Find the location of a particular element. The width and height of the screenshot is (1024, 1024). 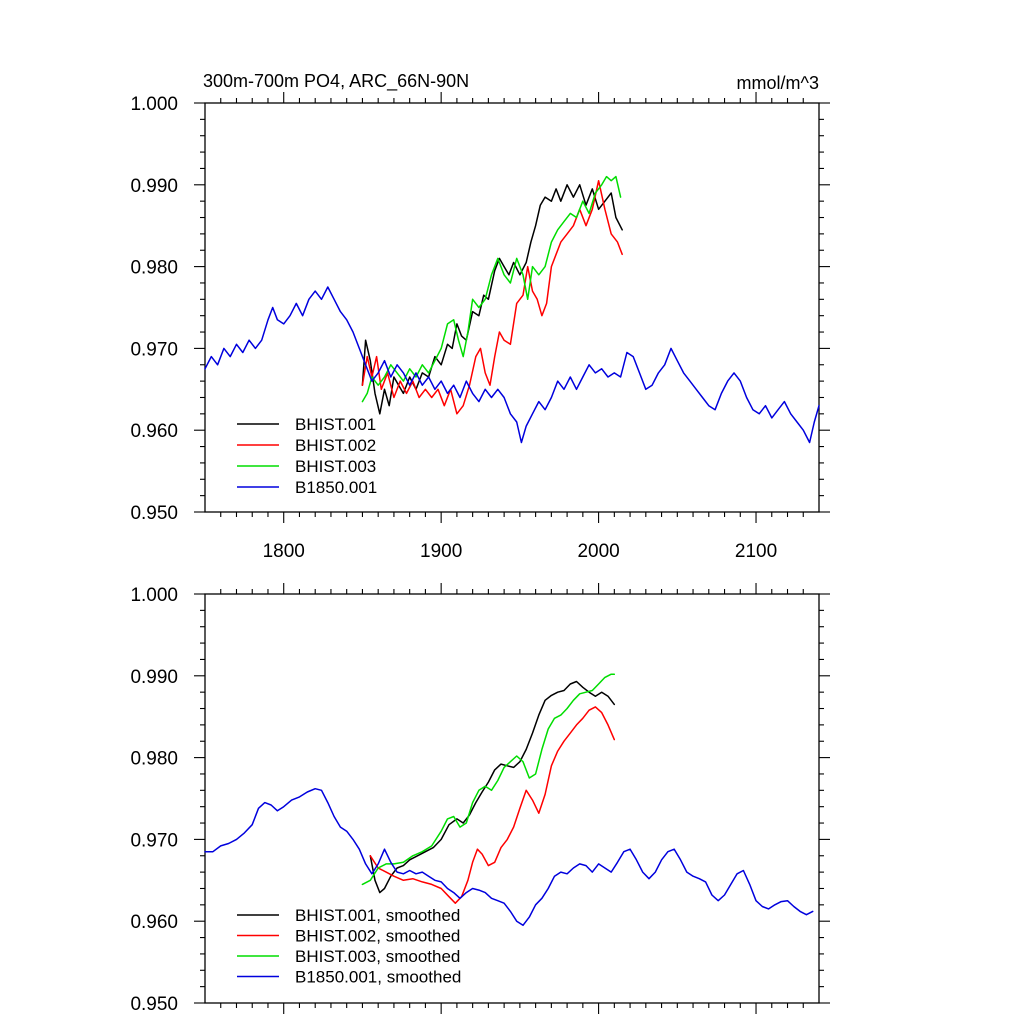

x-tick-label: 1900 is located at coordinates (441, 551).